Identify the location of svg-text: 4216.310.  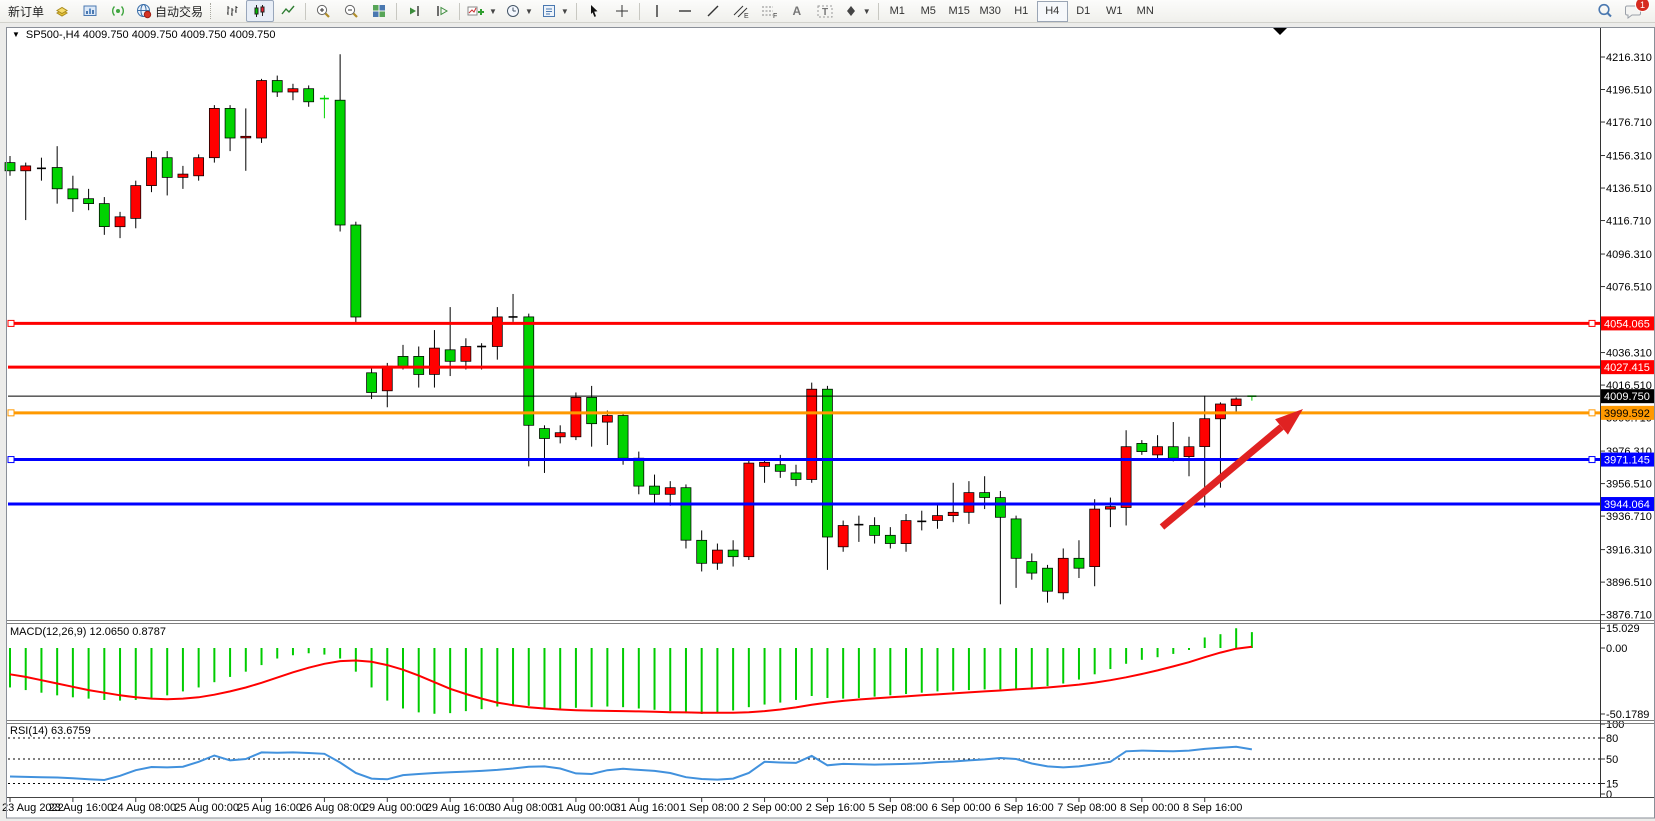
(1629, 58).